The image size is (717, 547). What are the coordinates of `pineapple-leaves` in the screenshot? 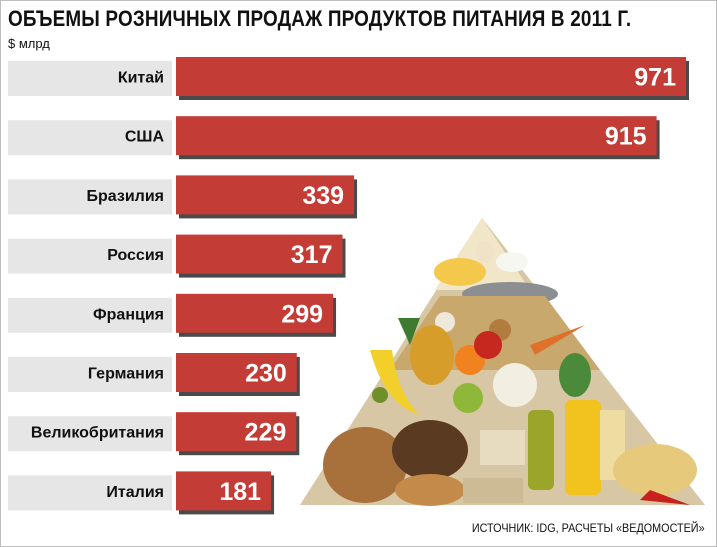 It's located at (409, 331).